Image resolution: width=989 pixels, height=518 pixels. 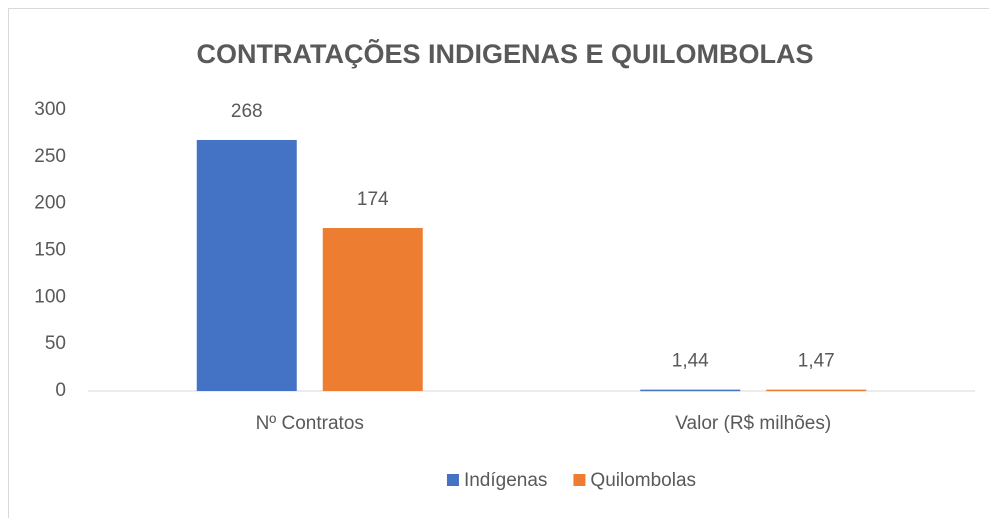 I want to click on y-tick-label: 250, so click(x=50, y=156).